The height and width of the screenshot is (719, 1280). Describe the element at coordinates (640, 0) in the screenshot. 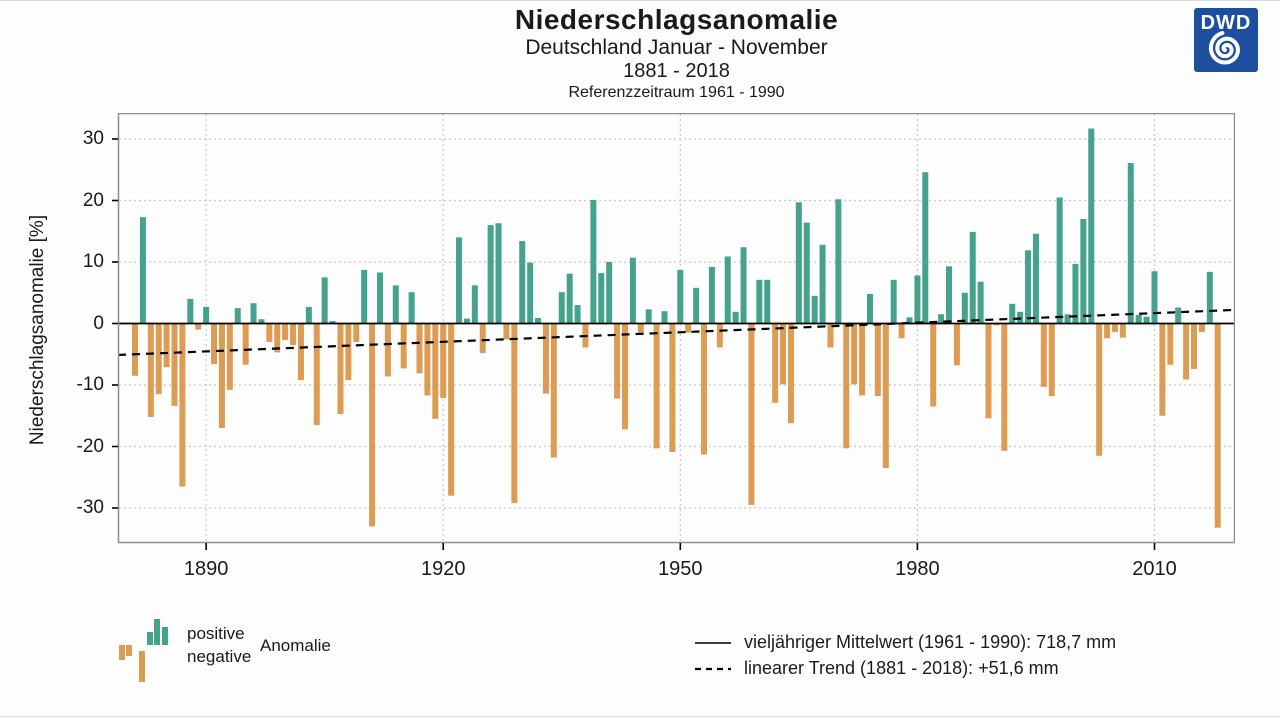

I see `top-edge-divider` at that location.